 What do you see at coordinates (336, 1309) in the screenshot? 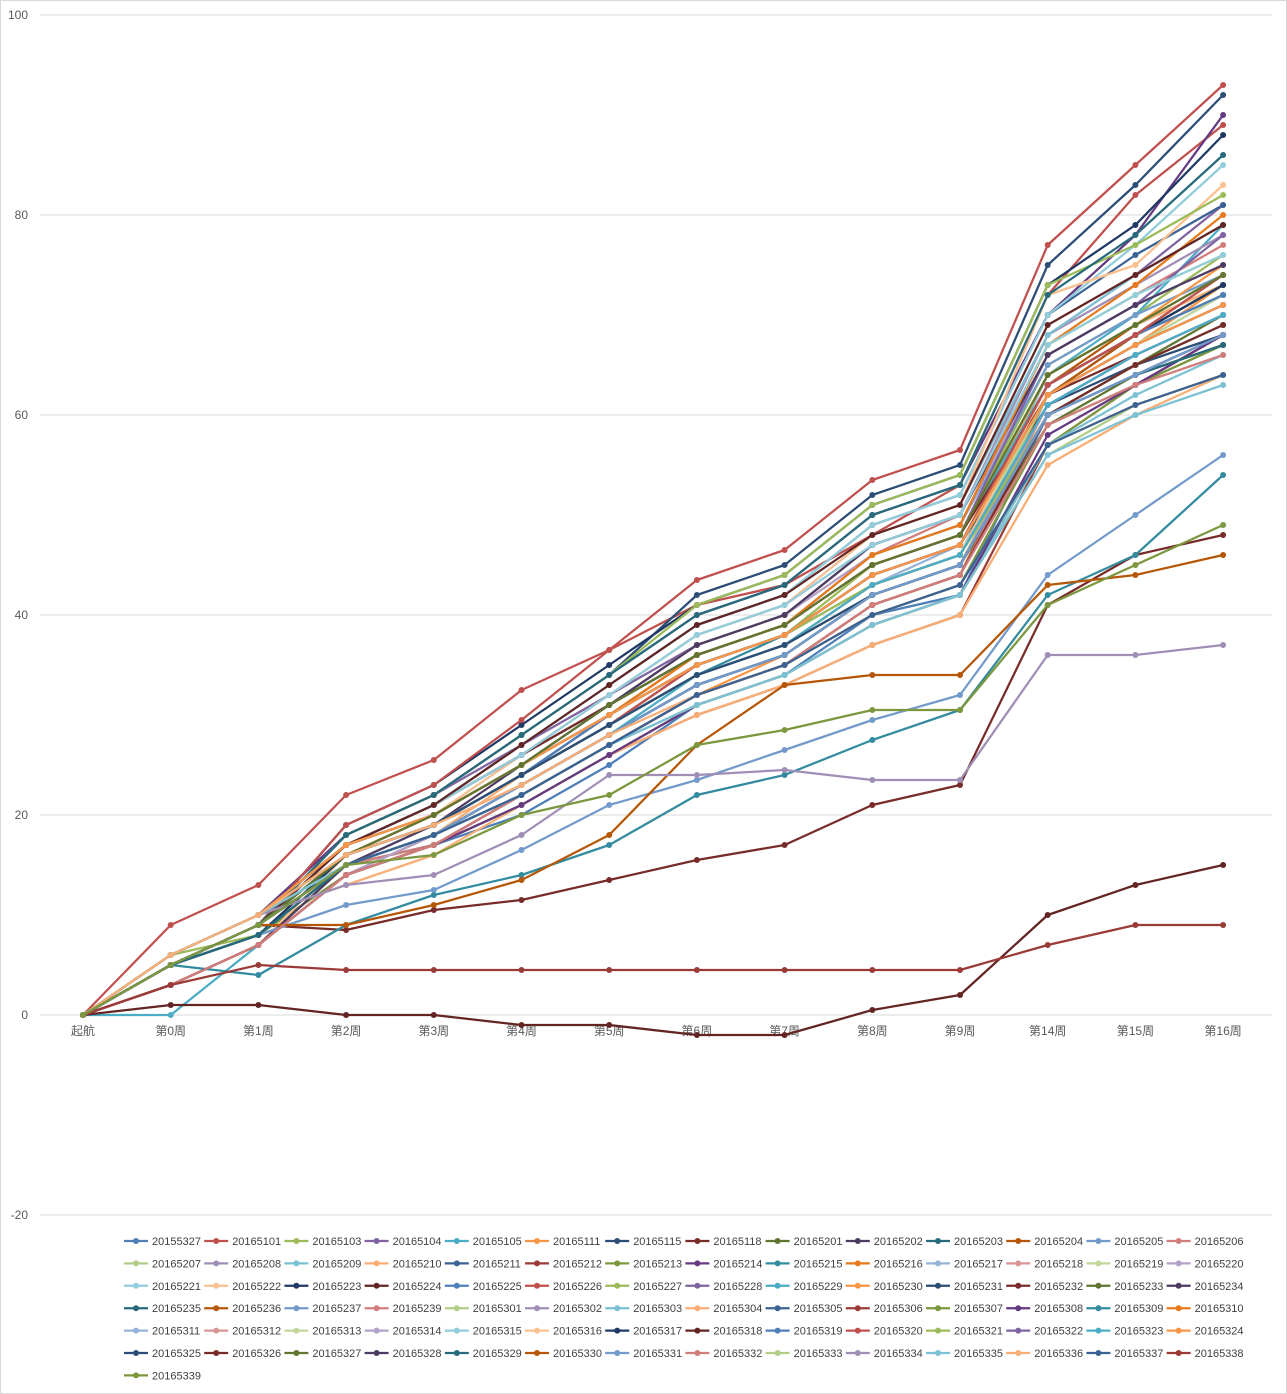
I see `legend-label: 20165237` at bounding box center [336, 1309].